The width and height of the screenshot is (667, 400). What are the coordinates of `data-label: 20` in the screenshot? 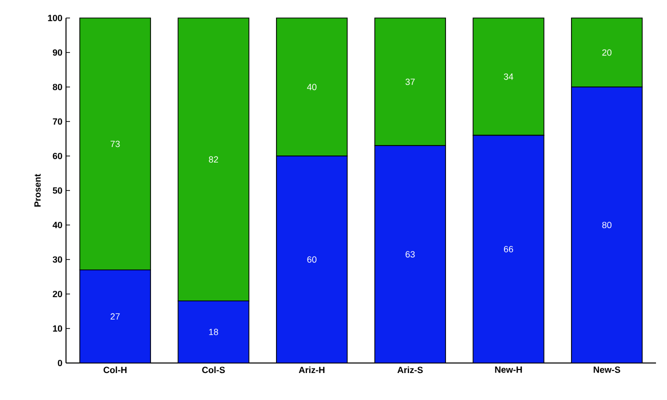 It's located at (607, 52).